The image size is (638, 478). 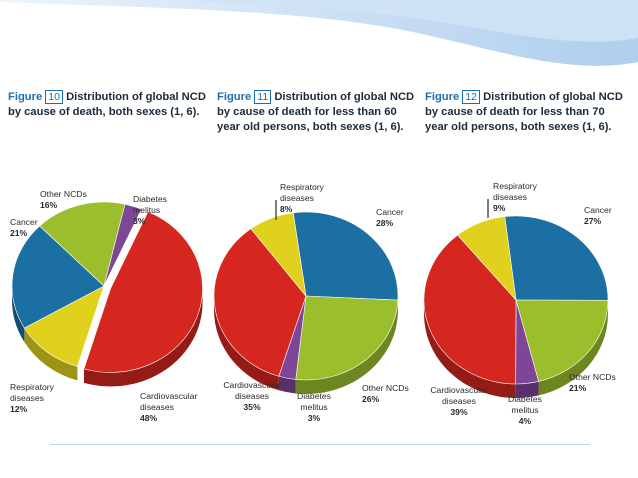 What do you see at coordinates (49, 205) in the screenshot?
I see `slice-percent: 16%` at bounding box center [49, 205].